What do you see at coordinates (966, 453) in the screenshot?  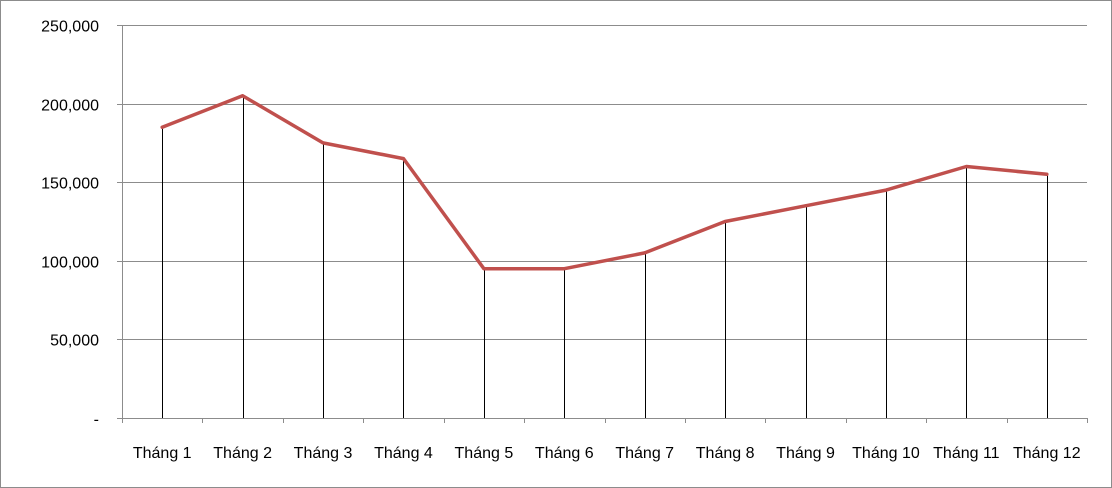 I see `x-tick-label: Tháng 11` at bounding box center [966, 453].